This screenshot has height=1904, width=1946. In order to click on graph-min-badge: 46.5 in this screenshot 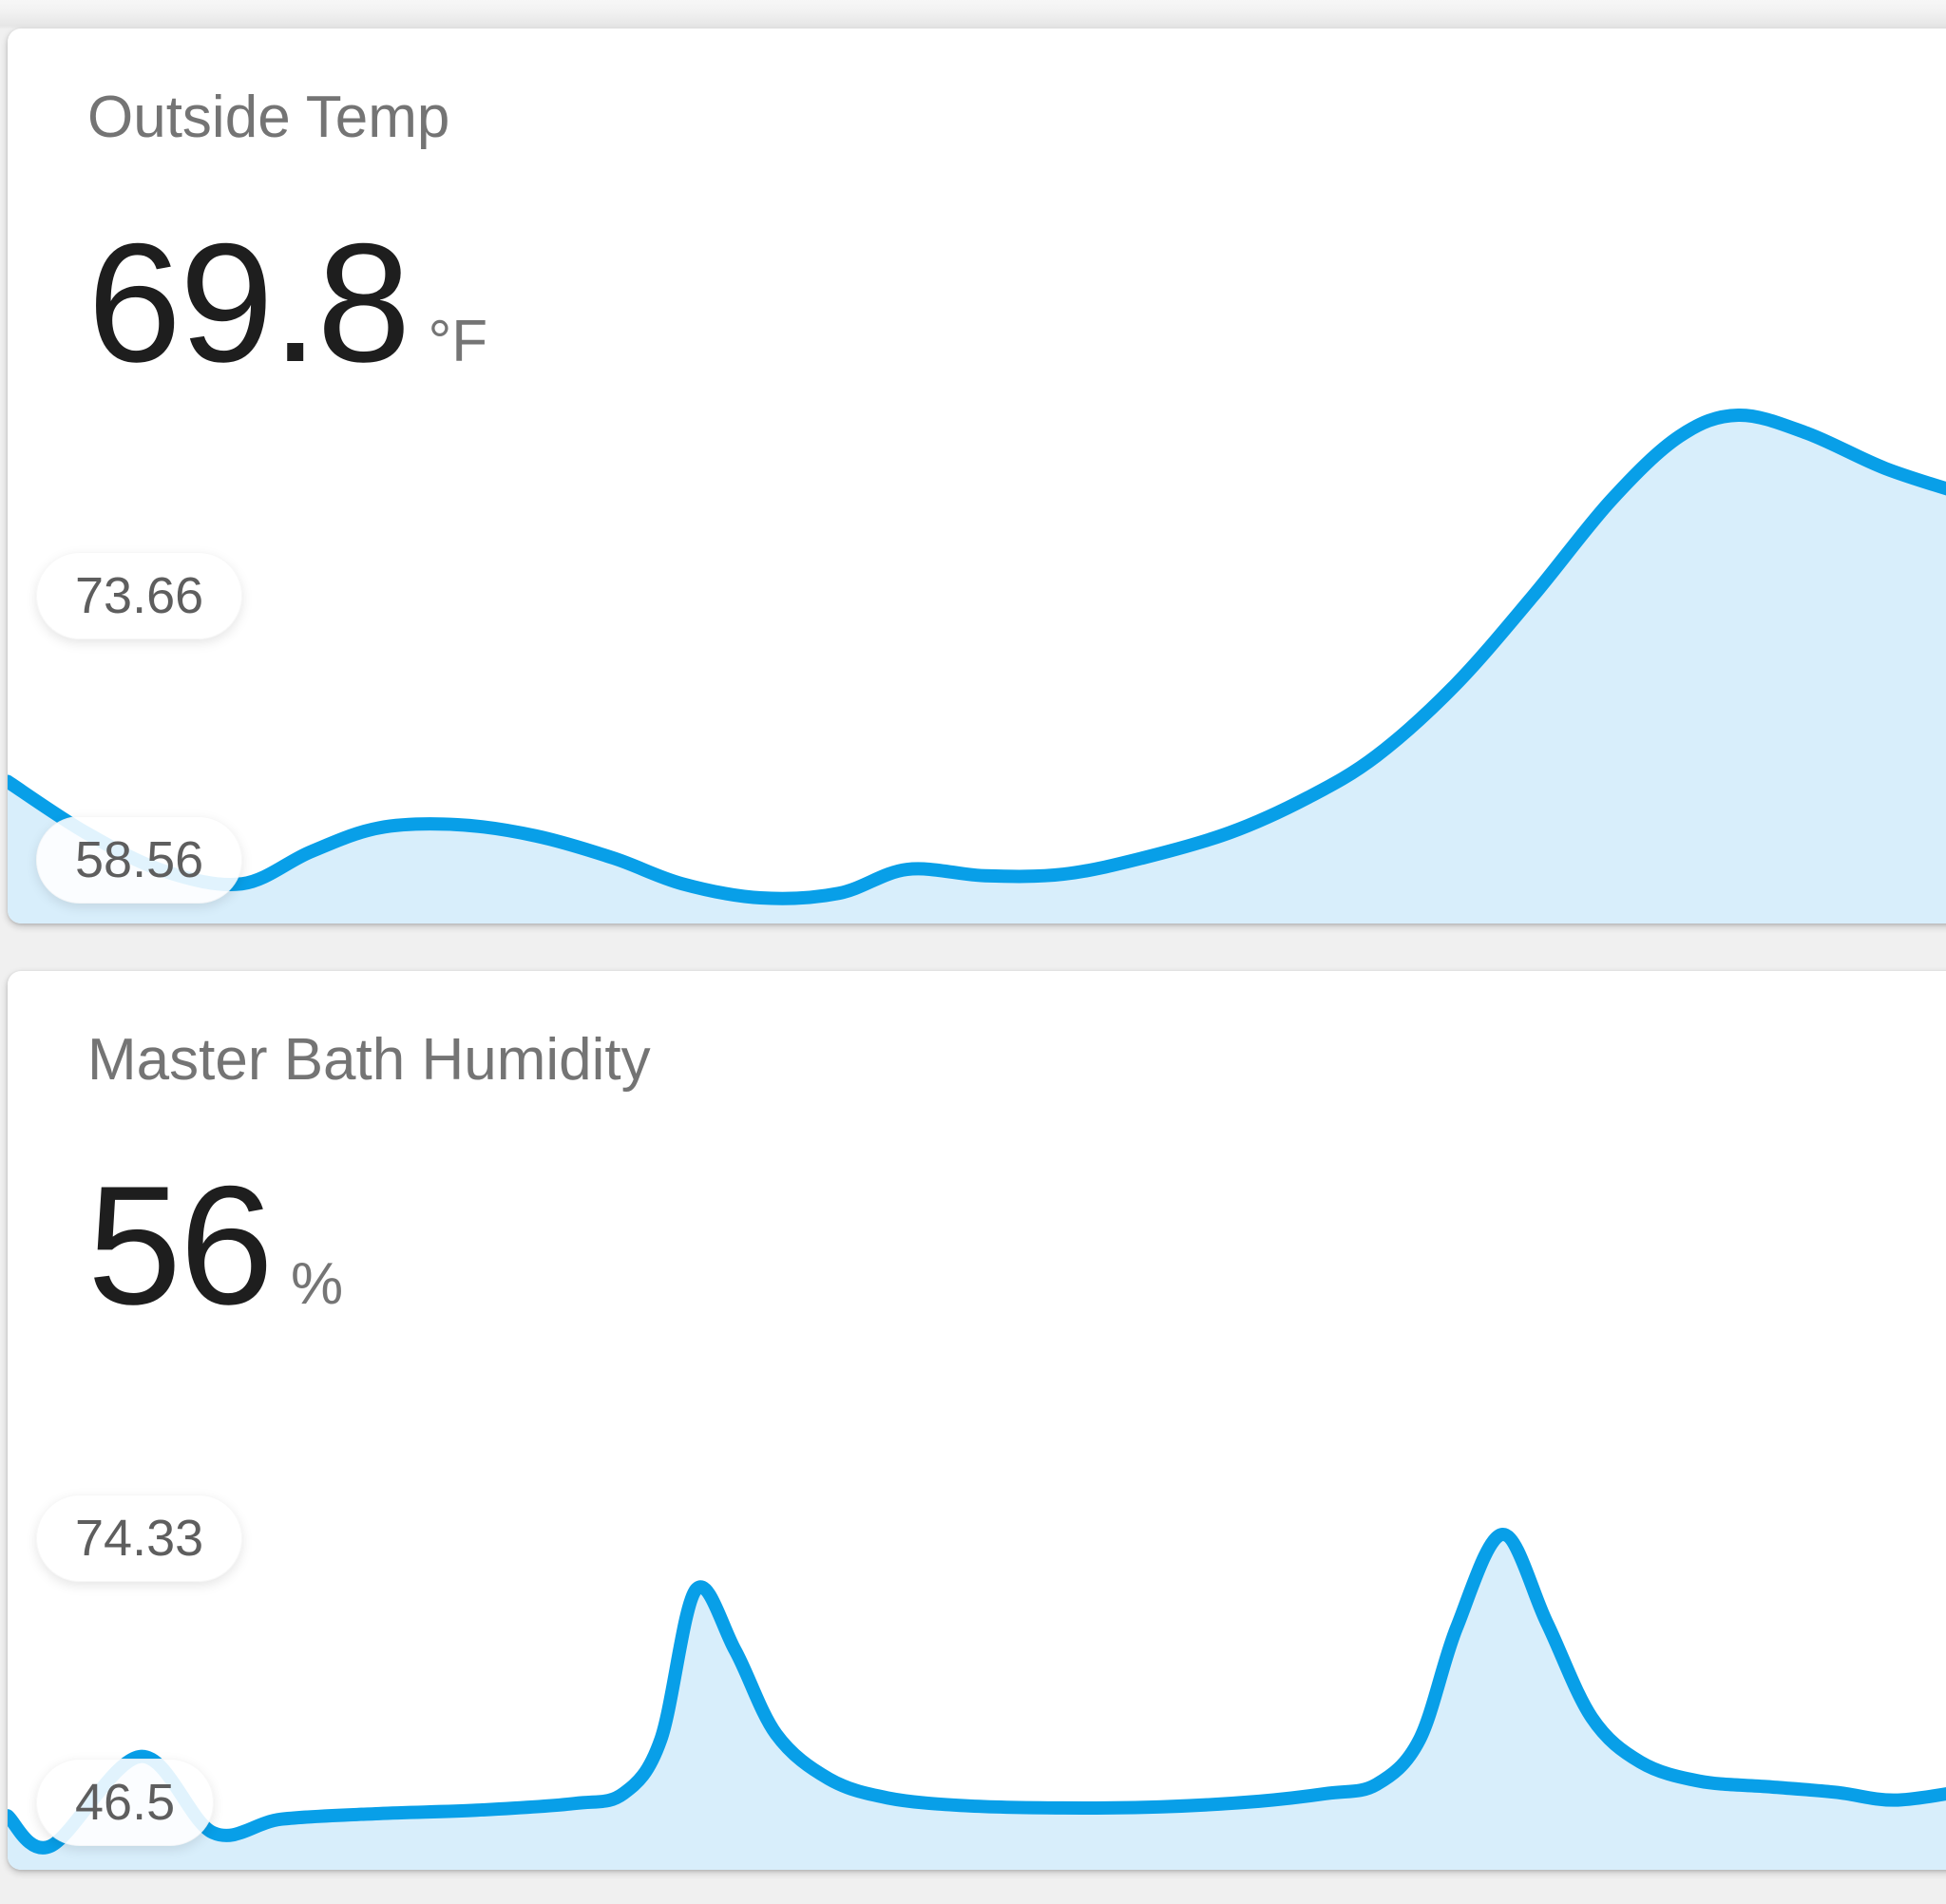, I will do `click(125, 1802)`.